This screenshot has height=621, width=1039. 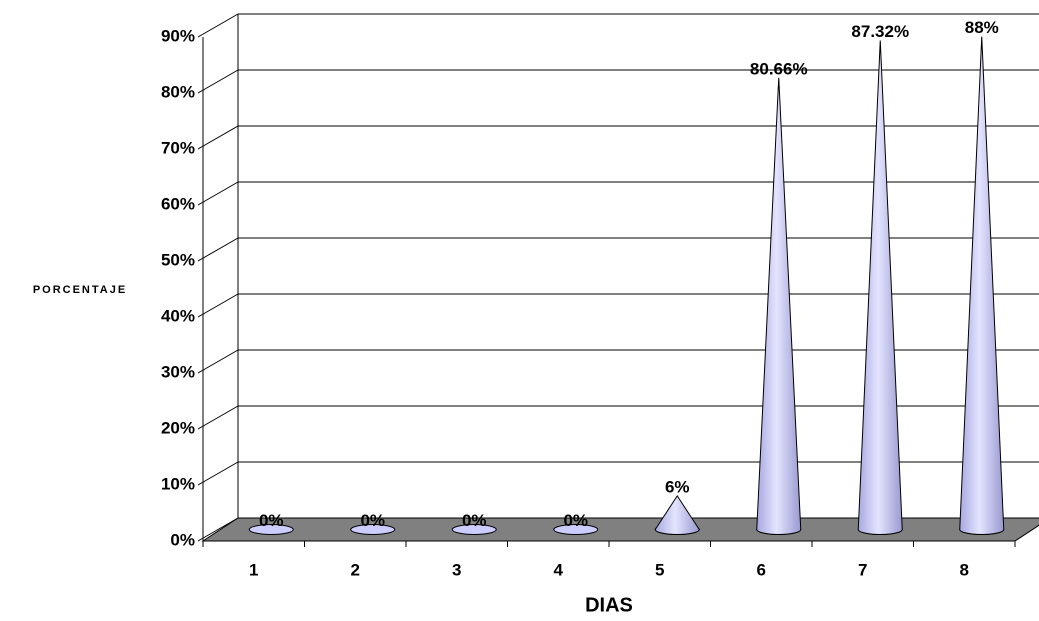 What do you see at coordinates (253, 569) in the screenshot?
I see `x-tick-label: 1` at bounding box center [253, 569].